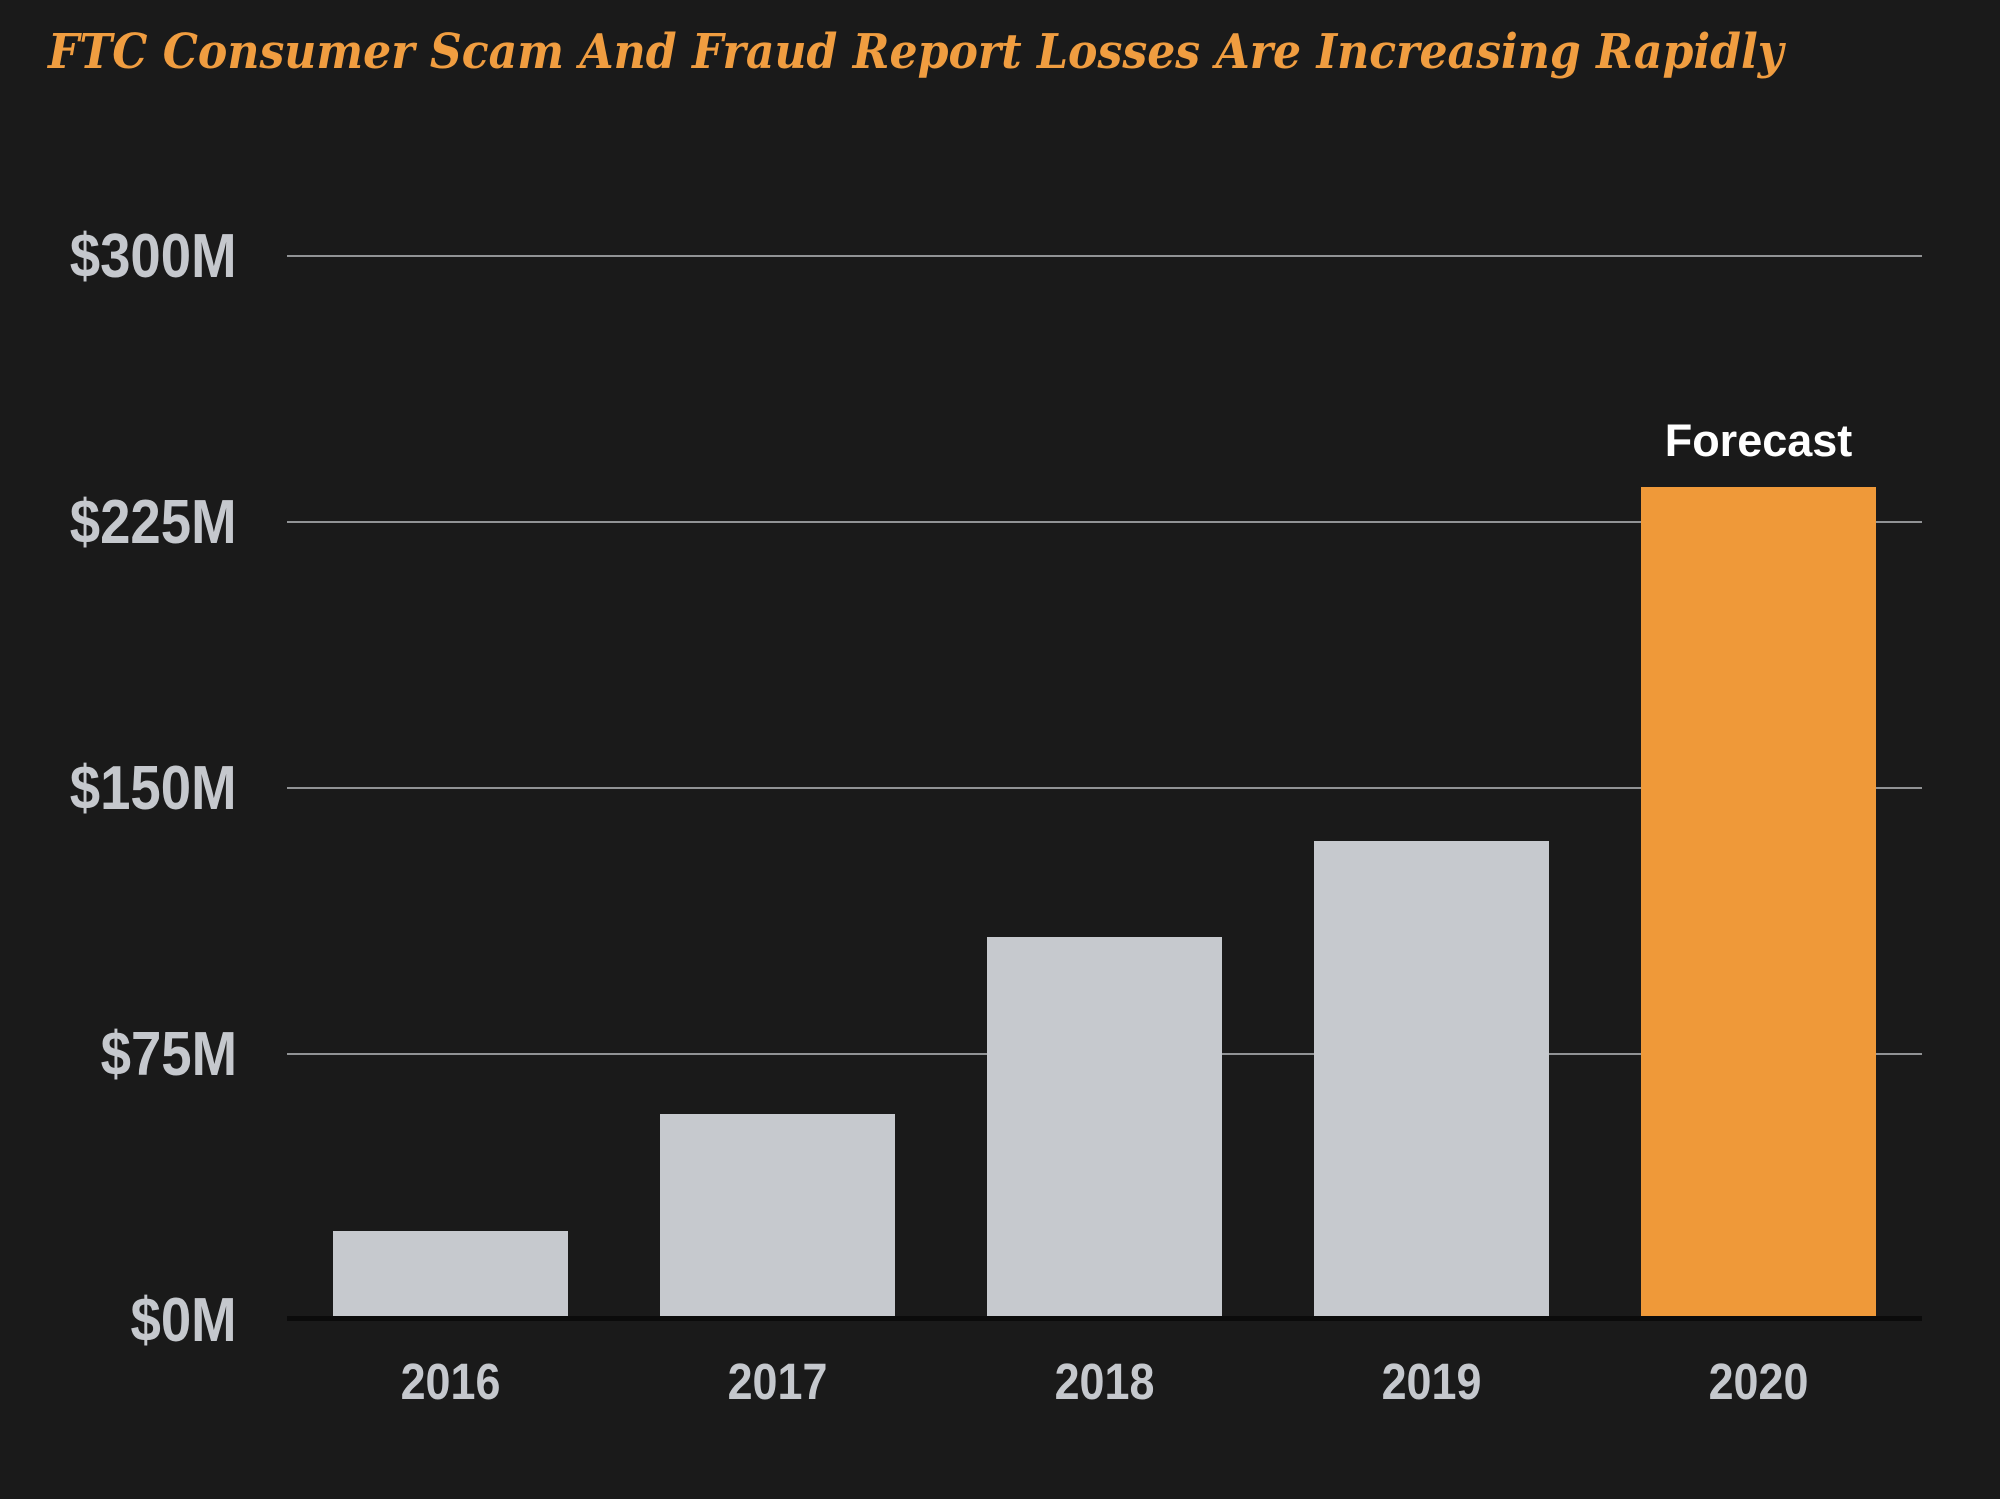  What do you see at coordinates (1758, 440) in the screenshot?
I see `forecast-annotation: Forecast` at bounding box center [1758, 440].